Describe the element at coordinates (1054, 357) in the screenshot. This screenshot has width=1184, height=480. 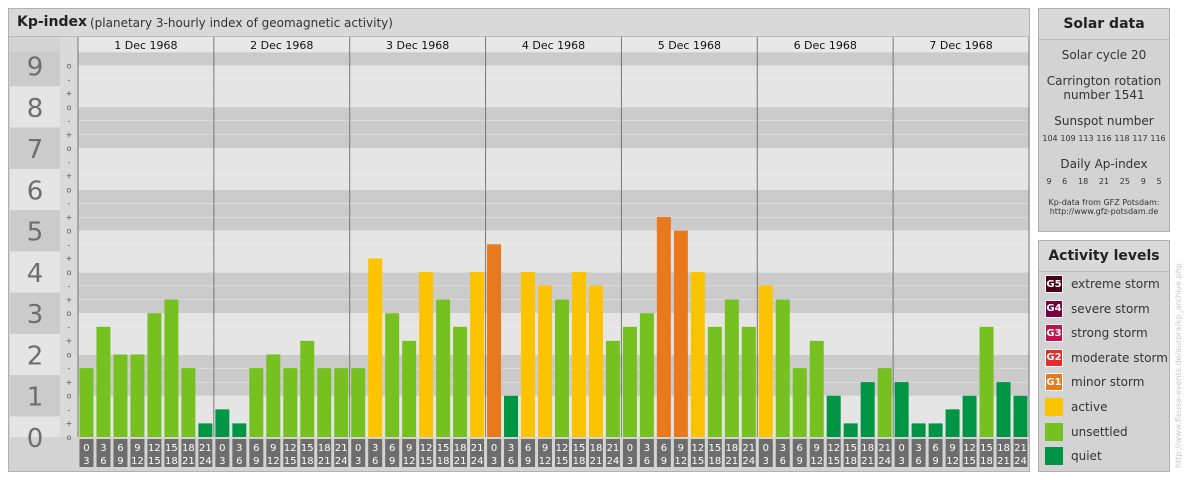
I see `legend-swatch: G2` at that location.